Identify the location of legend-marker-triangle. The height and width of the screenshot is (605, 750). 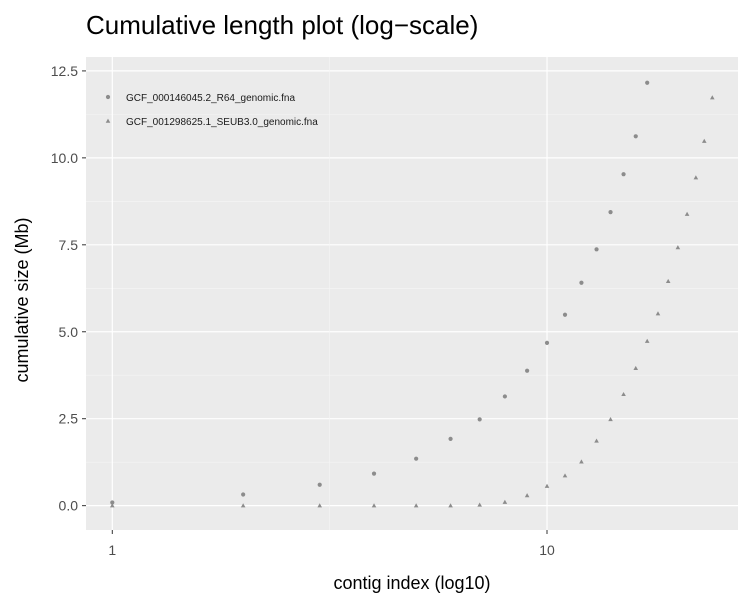
(108, 120).